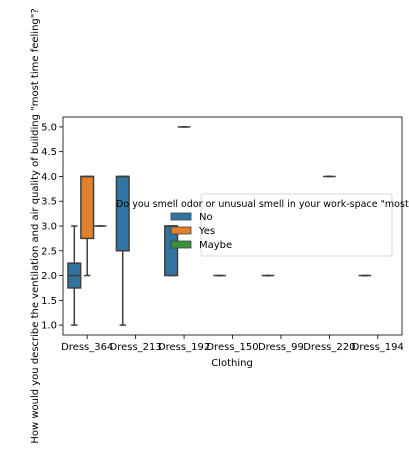 The height and width of the screenshot is (452, 409). What do you see at coordinates (49, 251) in the screenshot?
I see `y-tick-label: 2.5` at bounding box center [49, 251].